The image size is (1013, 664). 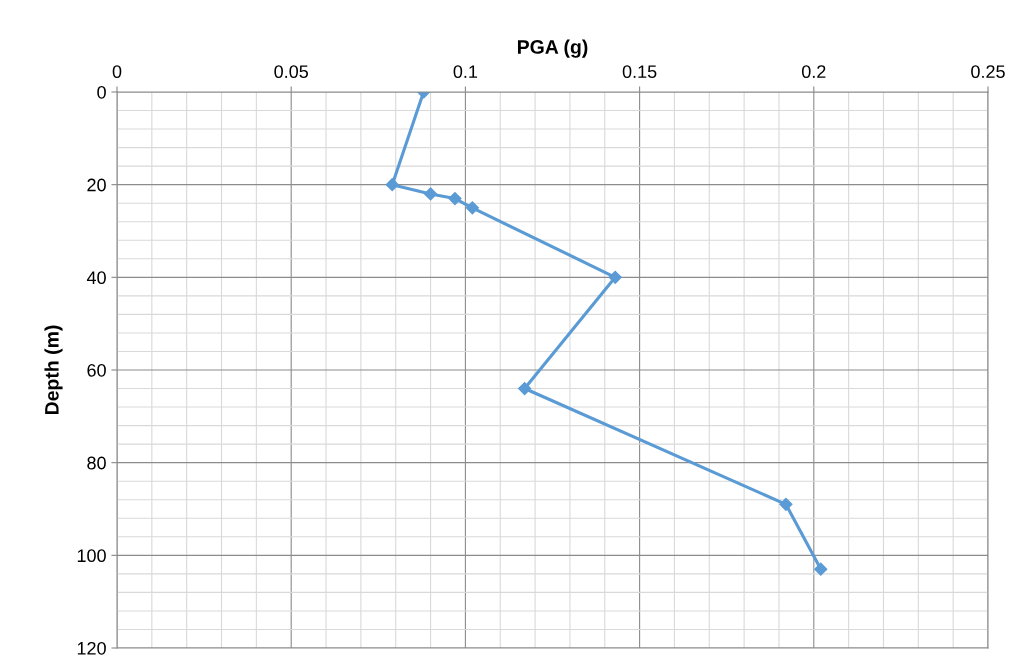 What do you see at coordinates (96, 185) in the screenshot?
I see `y-tick-label: 20` at bounding box center [96, 185].